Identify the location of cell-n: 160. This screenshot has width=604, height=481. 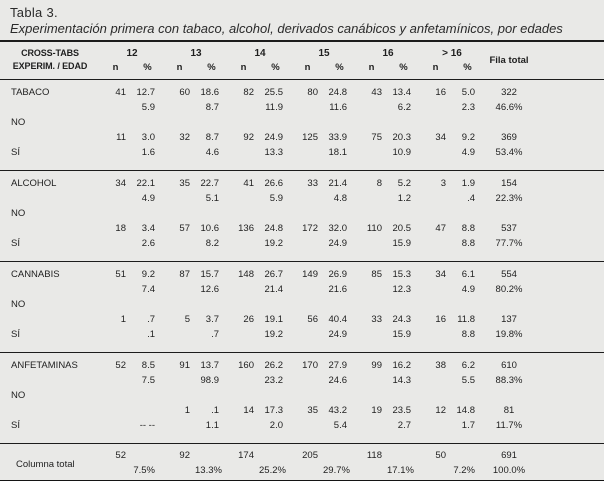
(243, 362).